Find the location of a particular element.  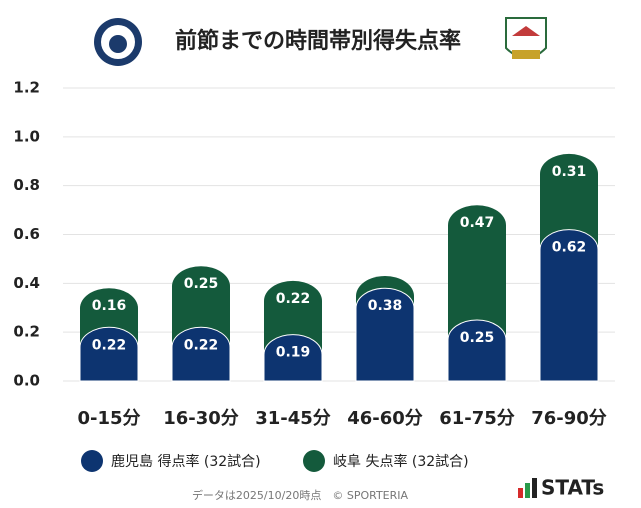

logo-left is located at coordinates (118, 42).